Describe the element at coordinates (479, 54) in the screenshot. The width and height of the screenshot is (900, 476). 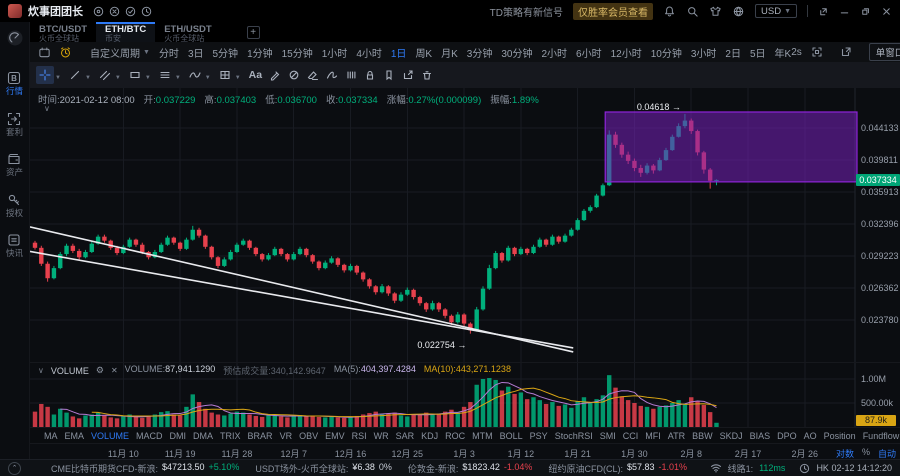
I see `timeframe-item: 3分钟` at that location.